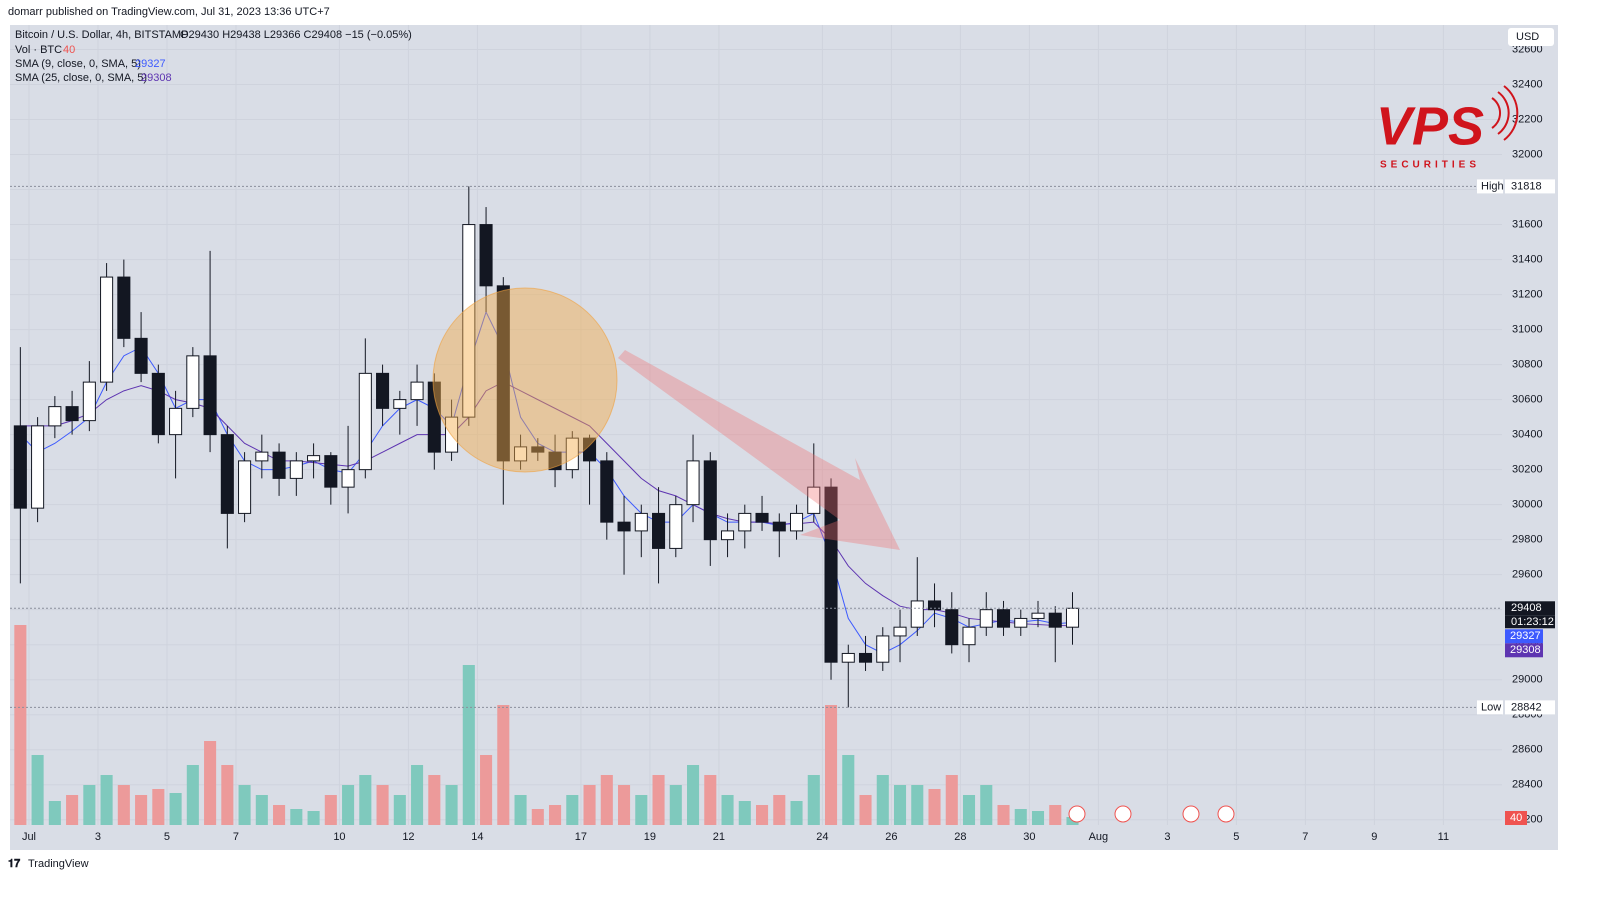 This screenshot has width=1600, height=902. What do you see at coordinates (1527, 49) in the screenshot?
I see `y-tick-label: 32600` at bounding box center [1527, 49].